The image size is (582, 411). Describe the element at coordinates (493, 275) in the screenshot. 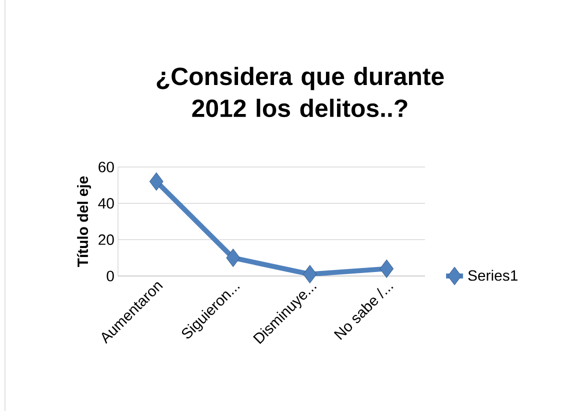

I see `legend-label: Series1` at that location.